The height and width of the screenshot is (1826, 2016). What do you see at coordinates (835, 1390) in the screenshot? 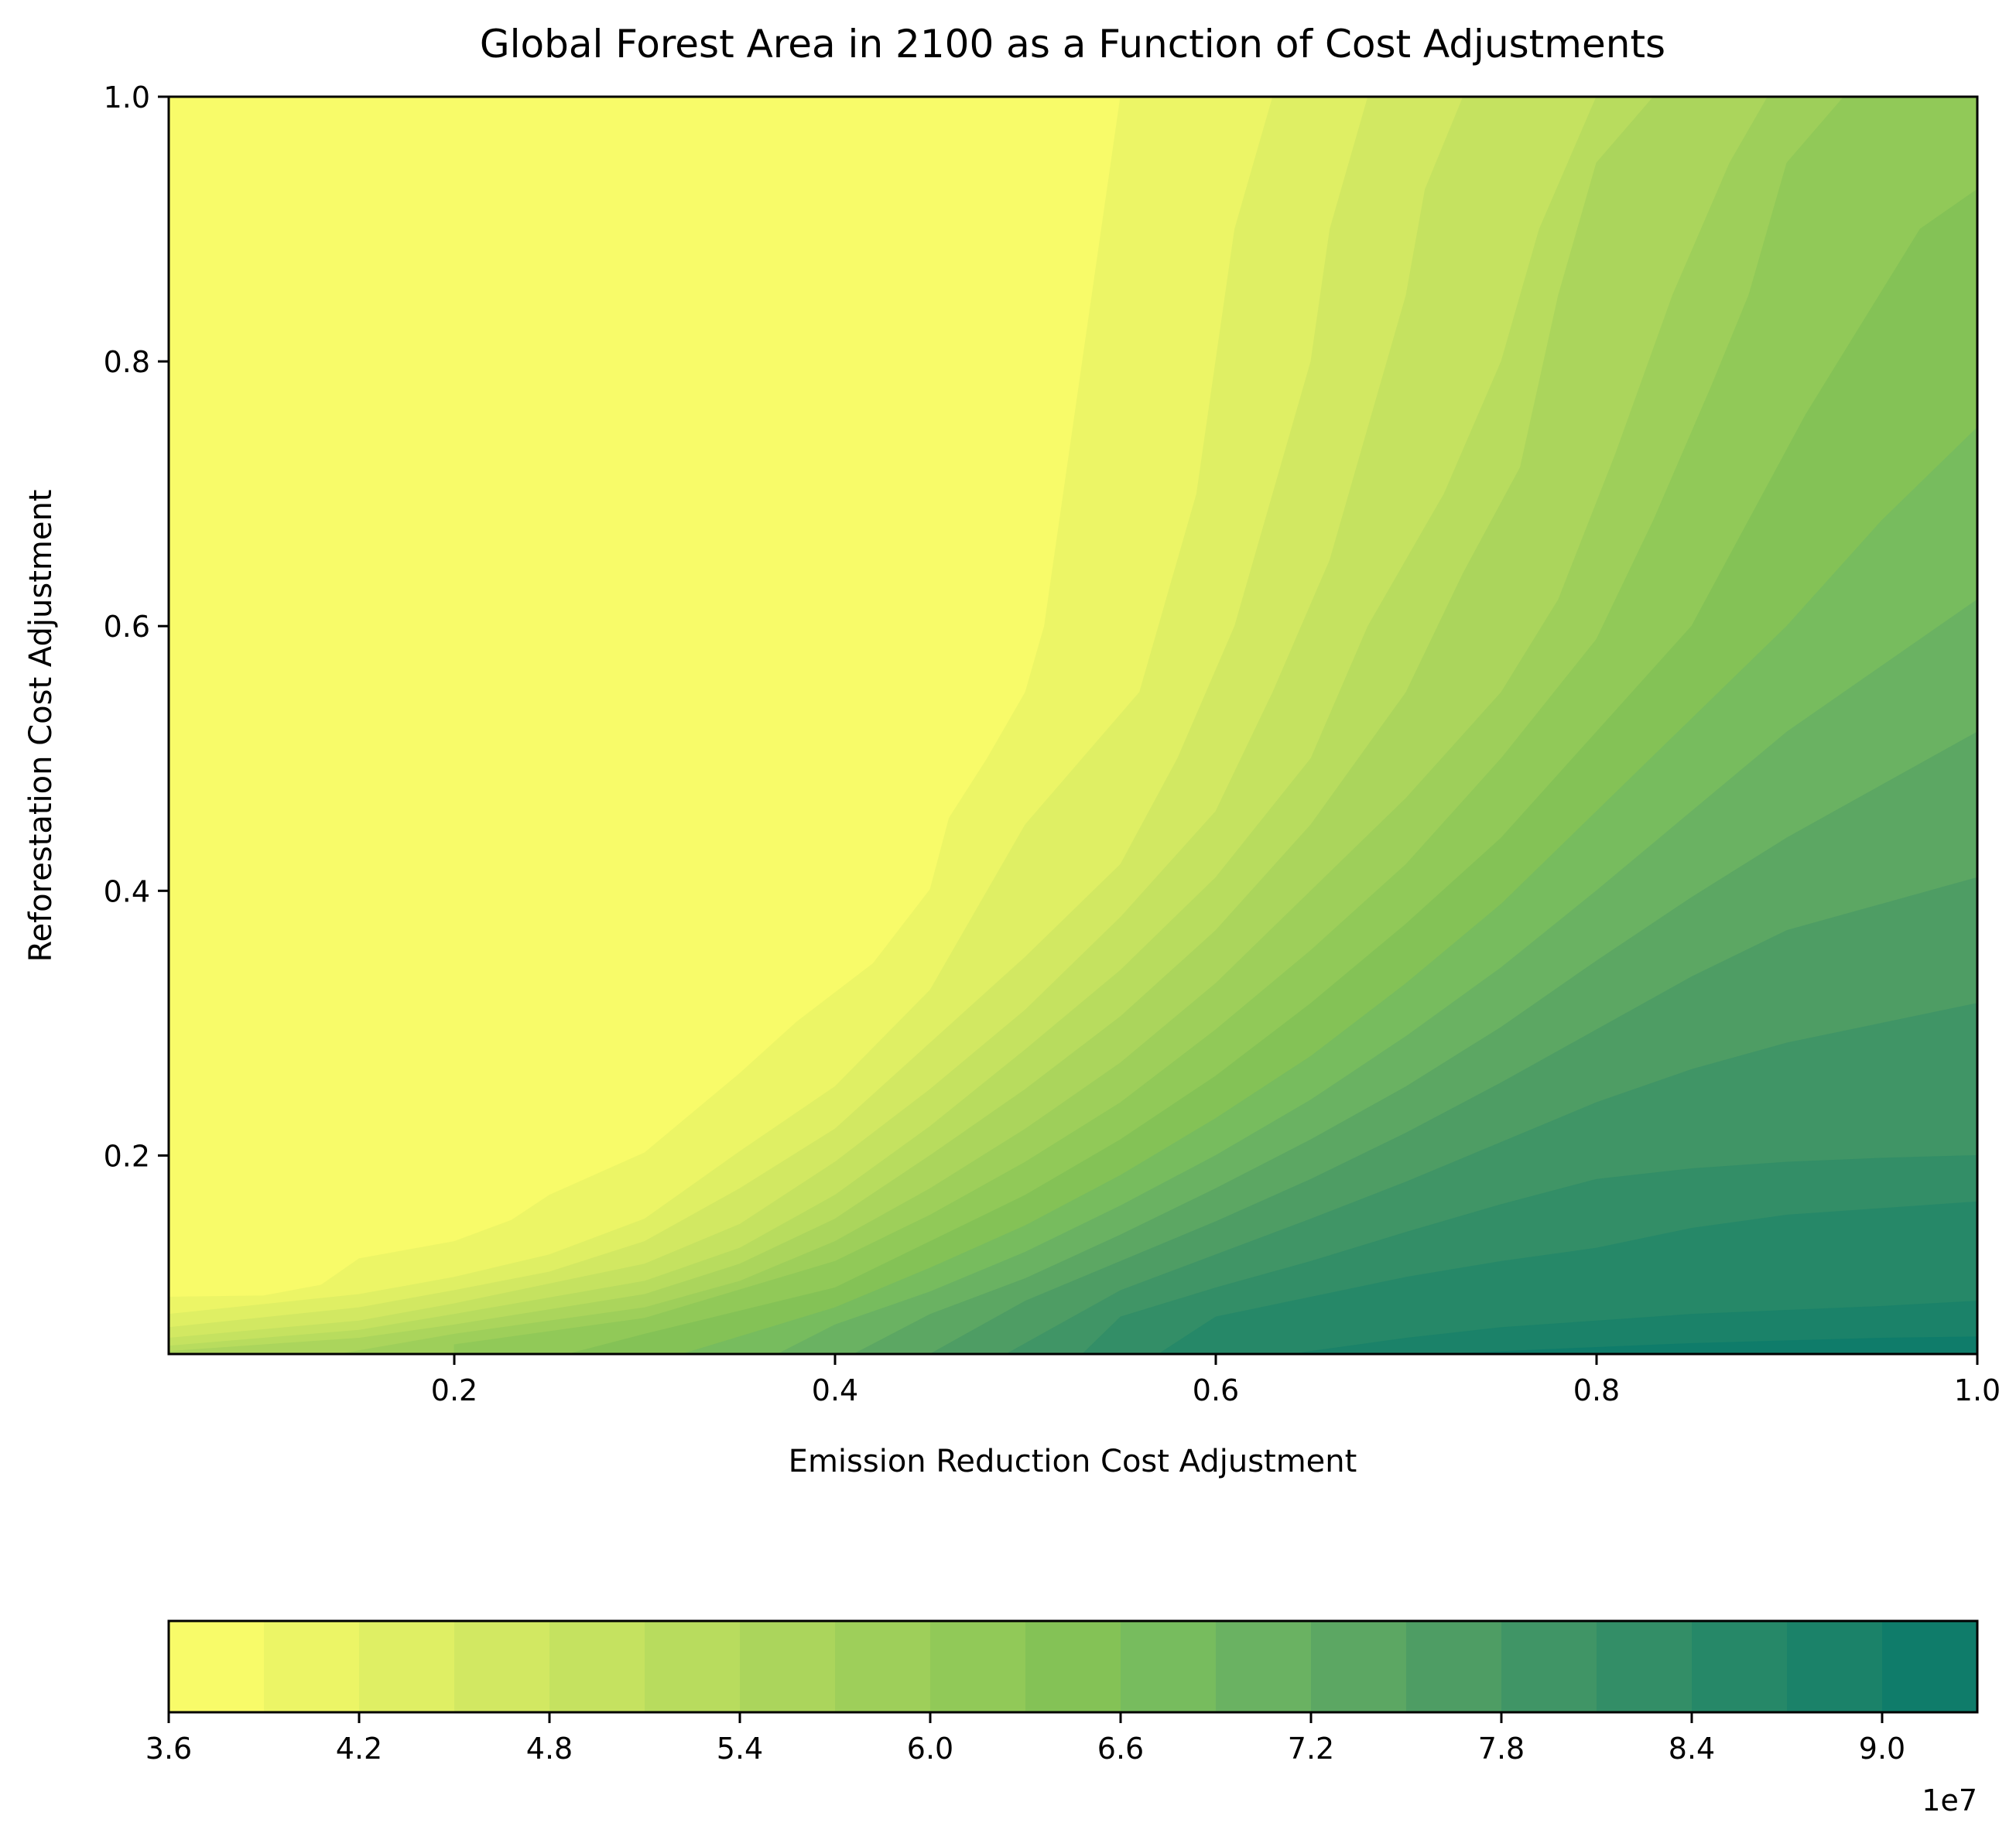
I see `x-tick-label: 0.4` at bounding box center [835, 1390].